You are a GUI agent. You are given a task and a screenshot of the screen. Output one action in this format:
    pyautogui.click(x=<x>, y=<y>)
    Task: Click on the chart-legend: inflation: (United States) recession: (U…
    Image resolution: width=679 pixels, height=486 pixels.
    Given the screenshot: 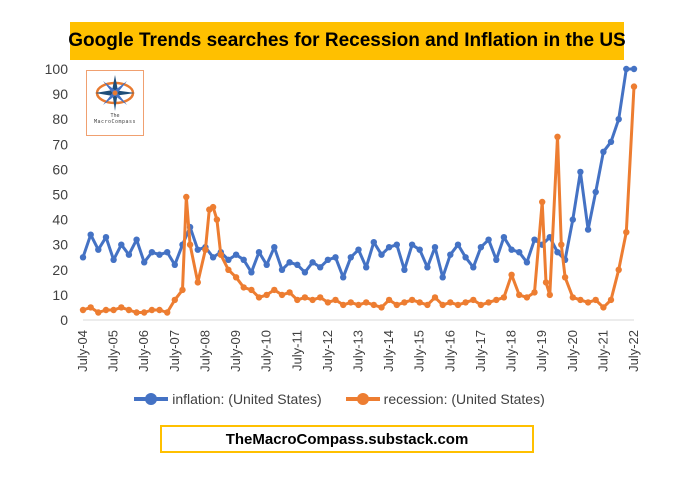 What is the action you would take?
    pyautogui.click(x=339, y=399)
    